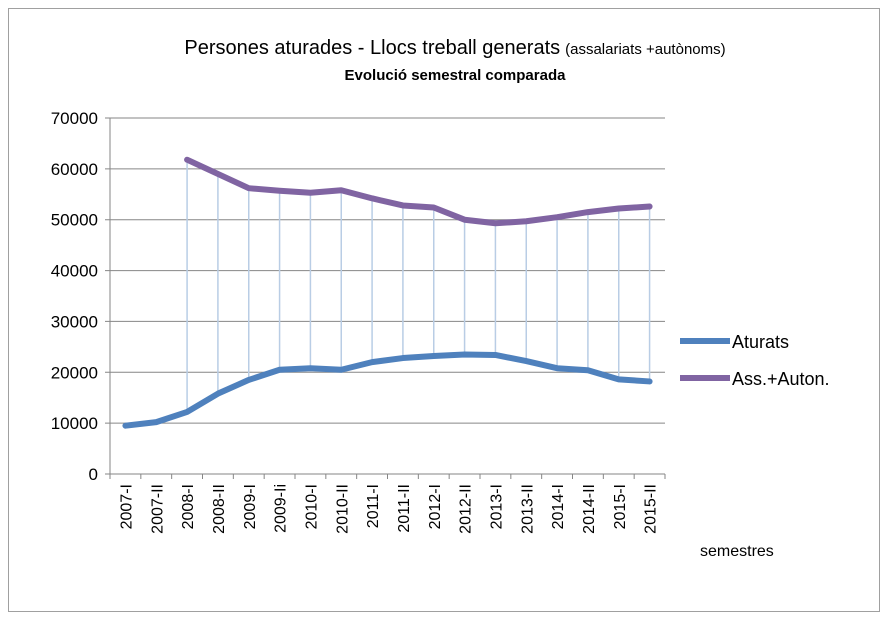 This screenshot has width=889, height=626. I want to click on x-tick-label: 2007-I, so click(126, 506).